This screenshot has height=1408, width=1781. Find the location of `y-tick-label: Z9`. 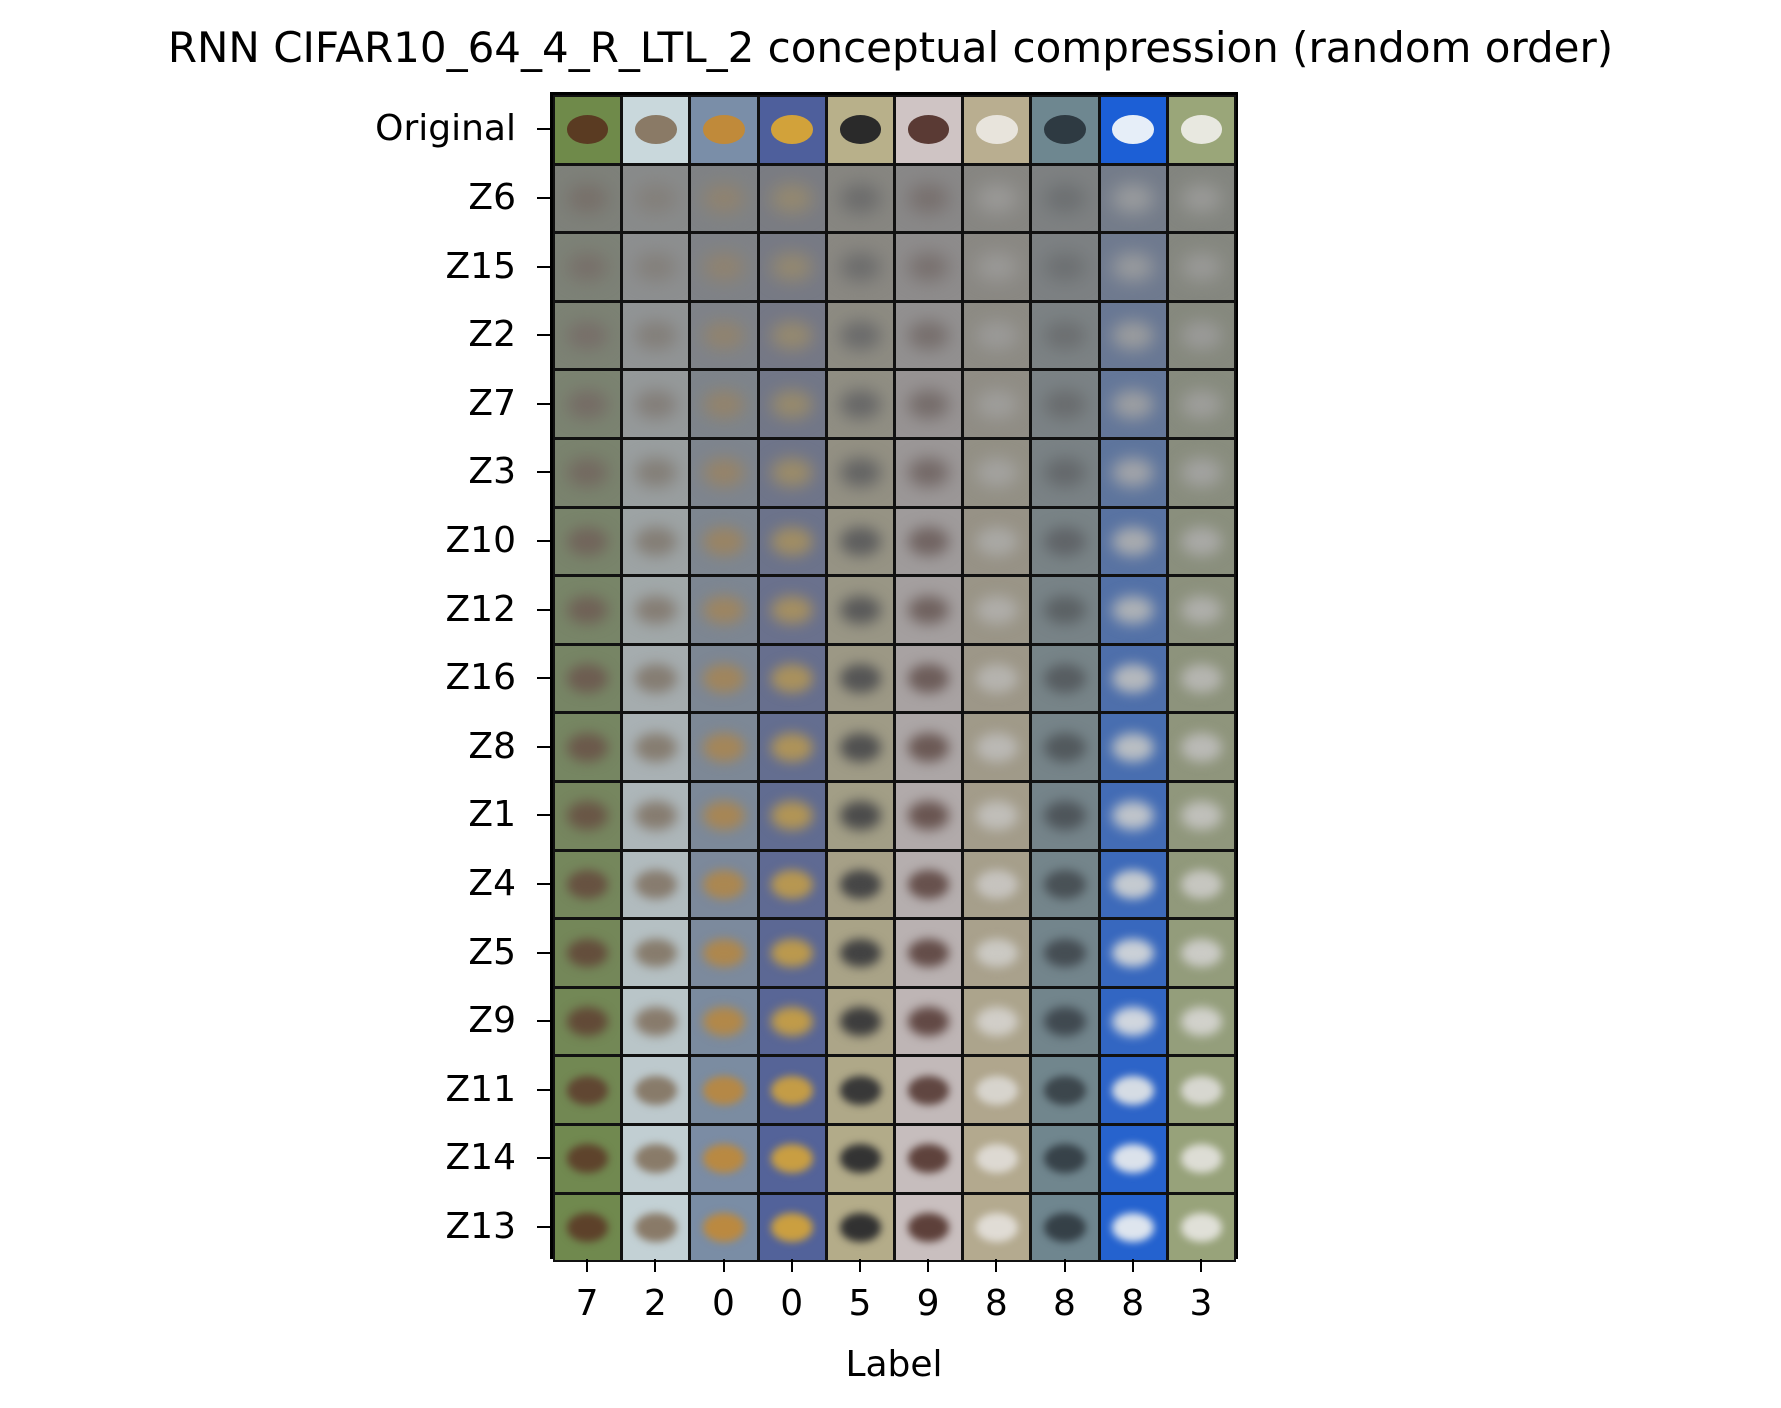

y-tick-label: Z9 is located at coordinates (492, 1021).